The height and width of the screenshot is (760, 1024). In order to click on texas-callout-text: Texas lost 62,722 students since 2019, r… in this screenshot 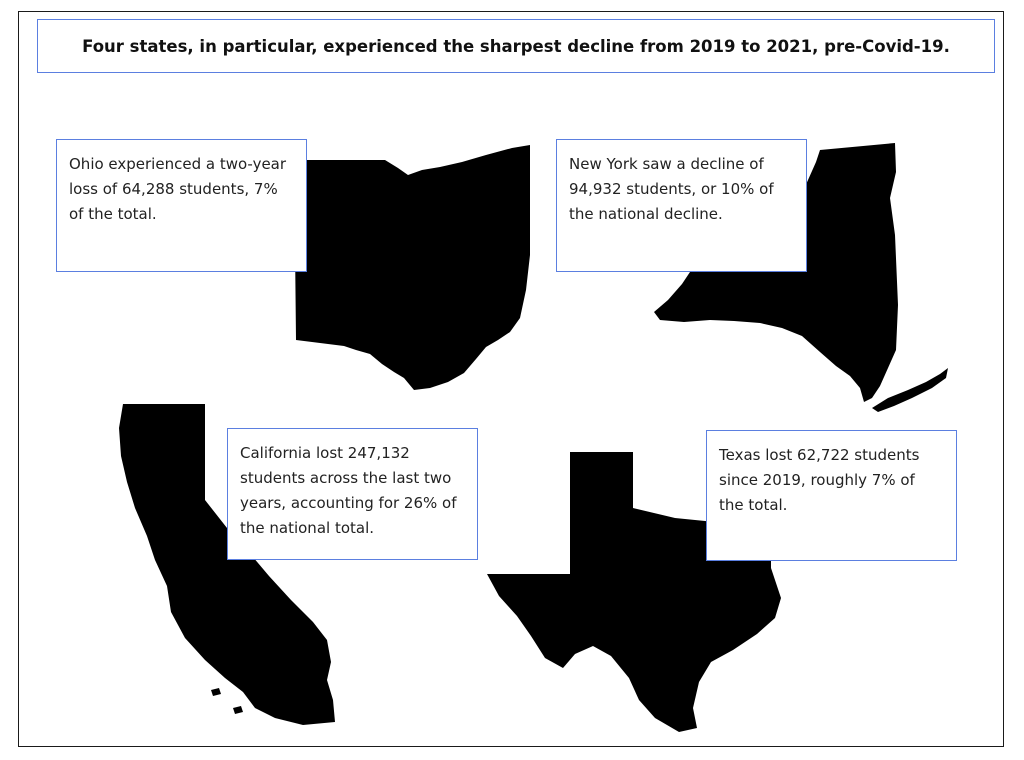, I will do `click(819, 480)`.